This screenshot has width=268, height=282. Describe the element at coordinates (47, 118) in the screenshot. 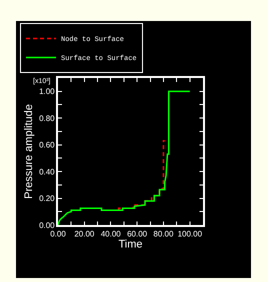

I see `y-tick-label: 0.80` at that location.